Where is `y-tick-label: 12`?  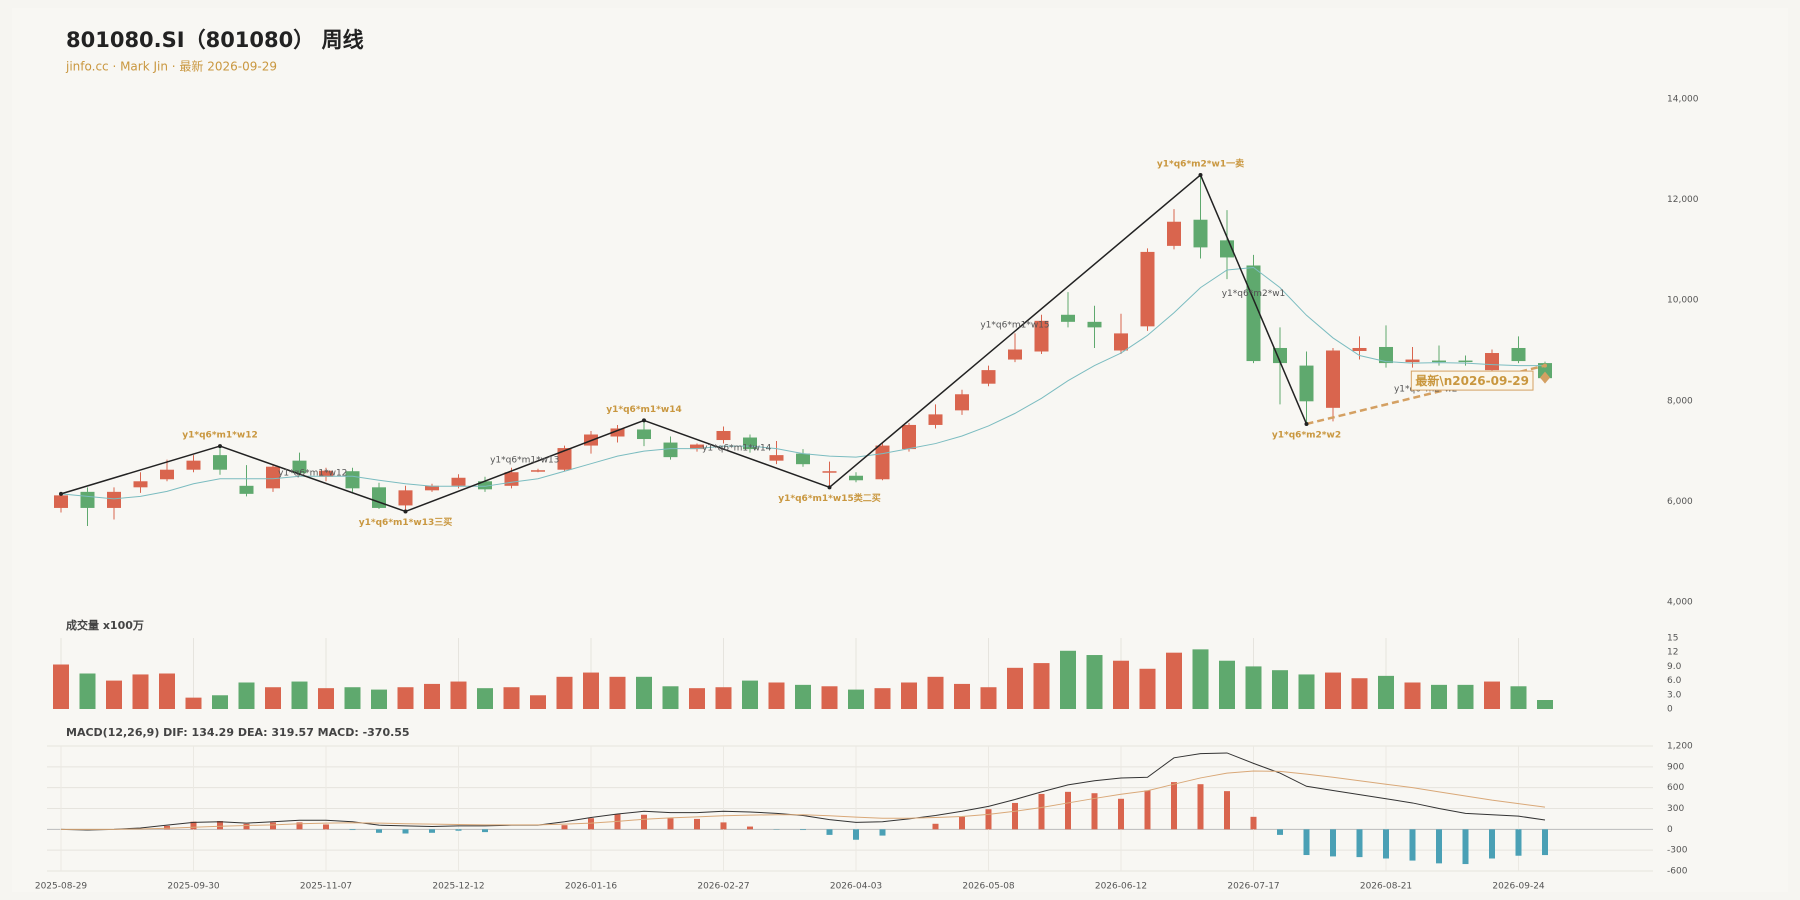
y-tick-label: 12 is located at coordinates (1672, 653).